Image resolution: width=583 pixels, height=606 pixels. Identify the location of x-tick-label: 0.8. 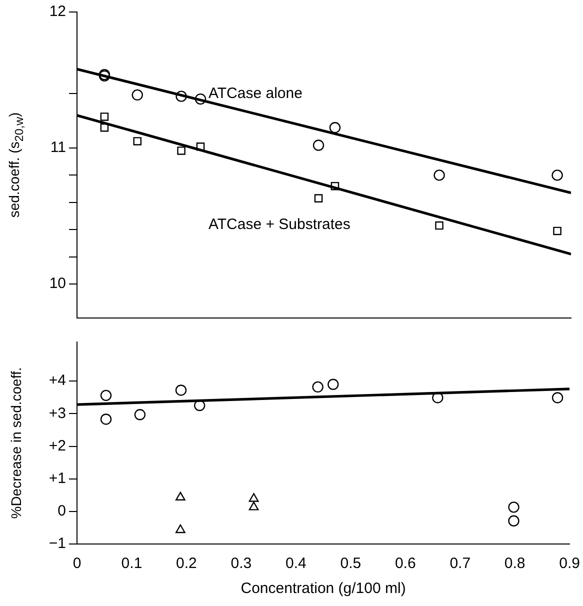
(515, 563).